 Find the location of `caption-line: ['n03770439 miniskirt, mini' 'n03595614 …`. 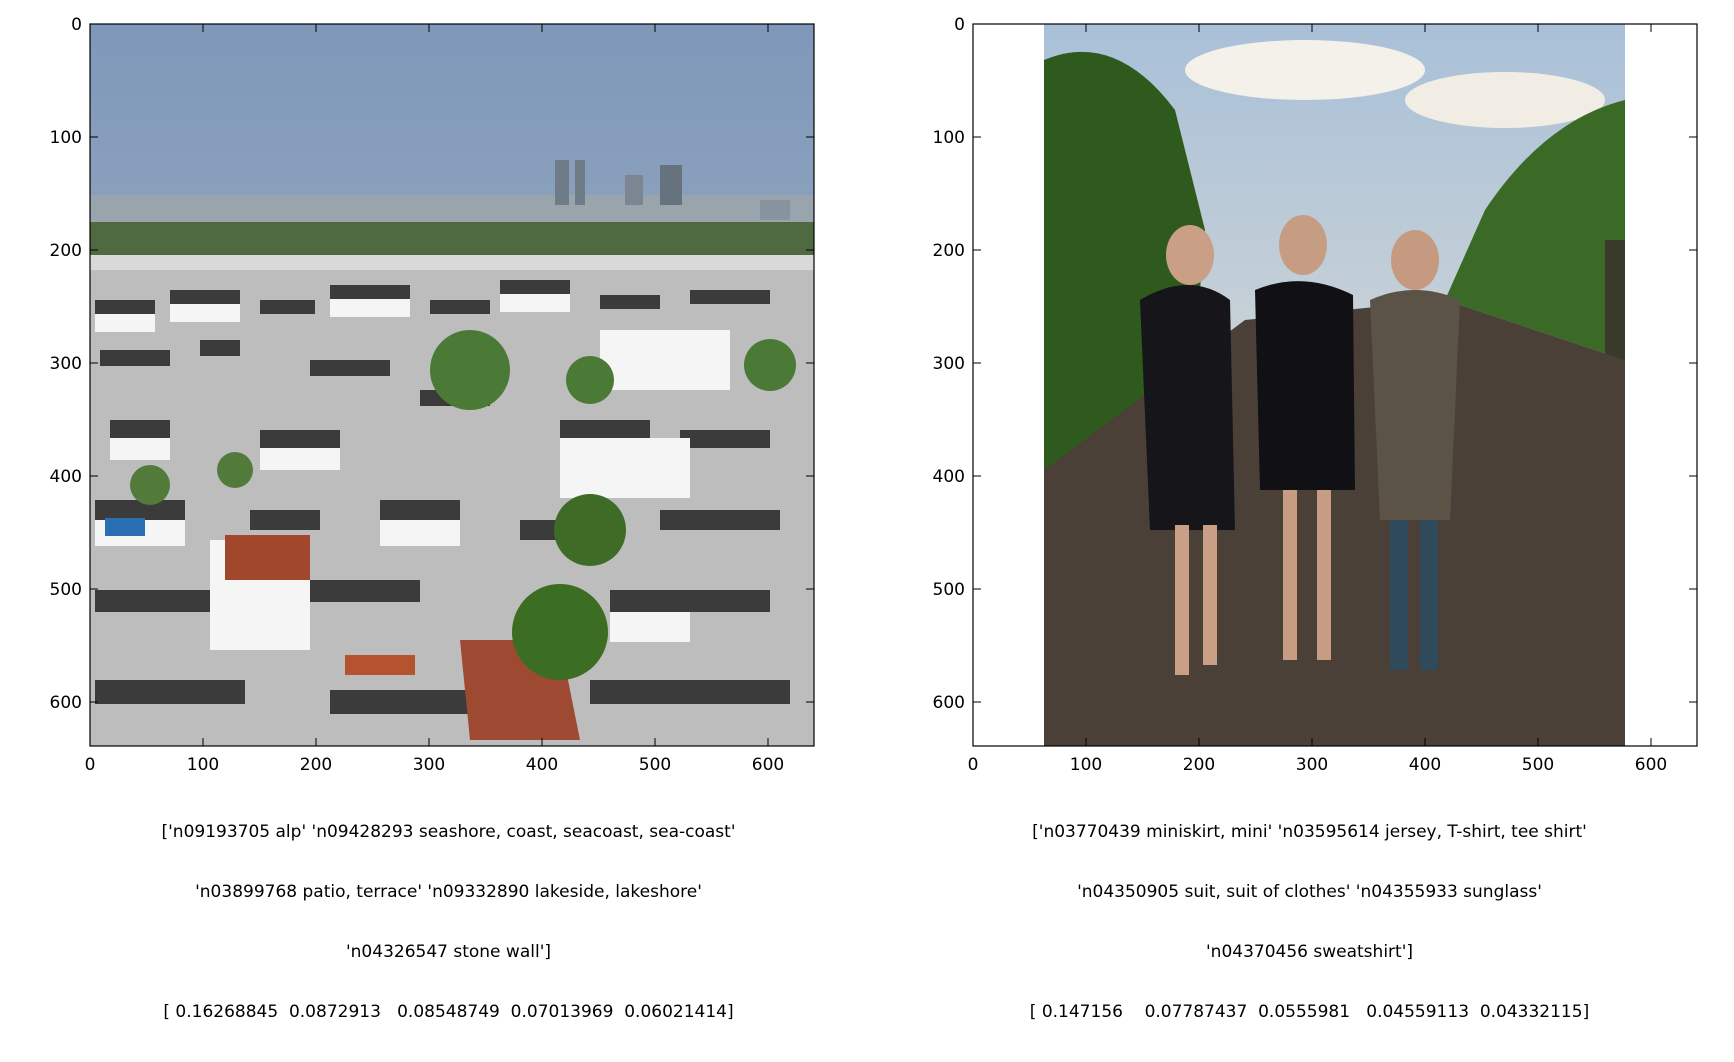

caption-line: ['n03770439 miniskirt, mini' 'n03595614 … is located at coordinates (1309, 832).